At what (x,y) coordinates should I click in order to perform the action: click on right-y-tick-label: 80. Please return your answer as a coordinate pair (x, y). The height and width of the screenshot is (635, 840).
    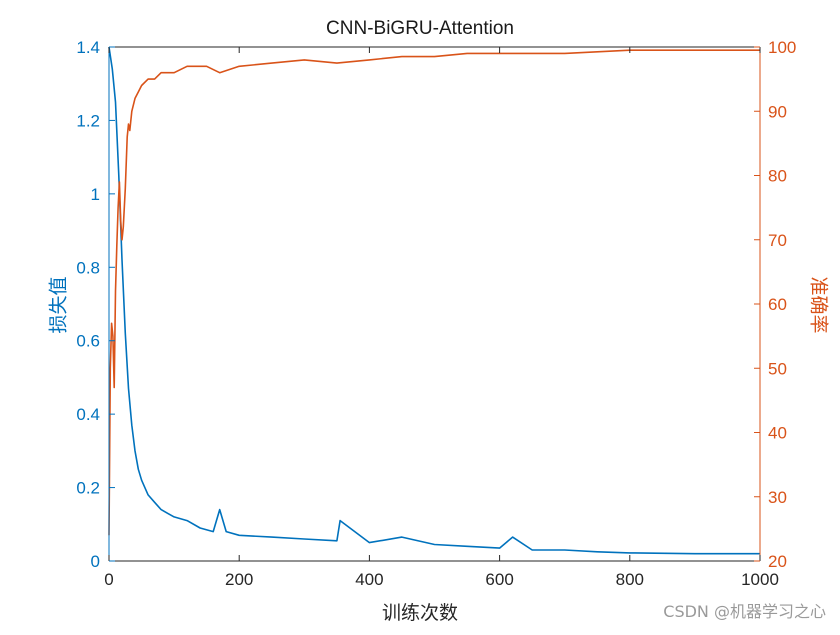
    Looking at the image, I should click on (777, 176).